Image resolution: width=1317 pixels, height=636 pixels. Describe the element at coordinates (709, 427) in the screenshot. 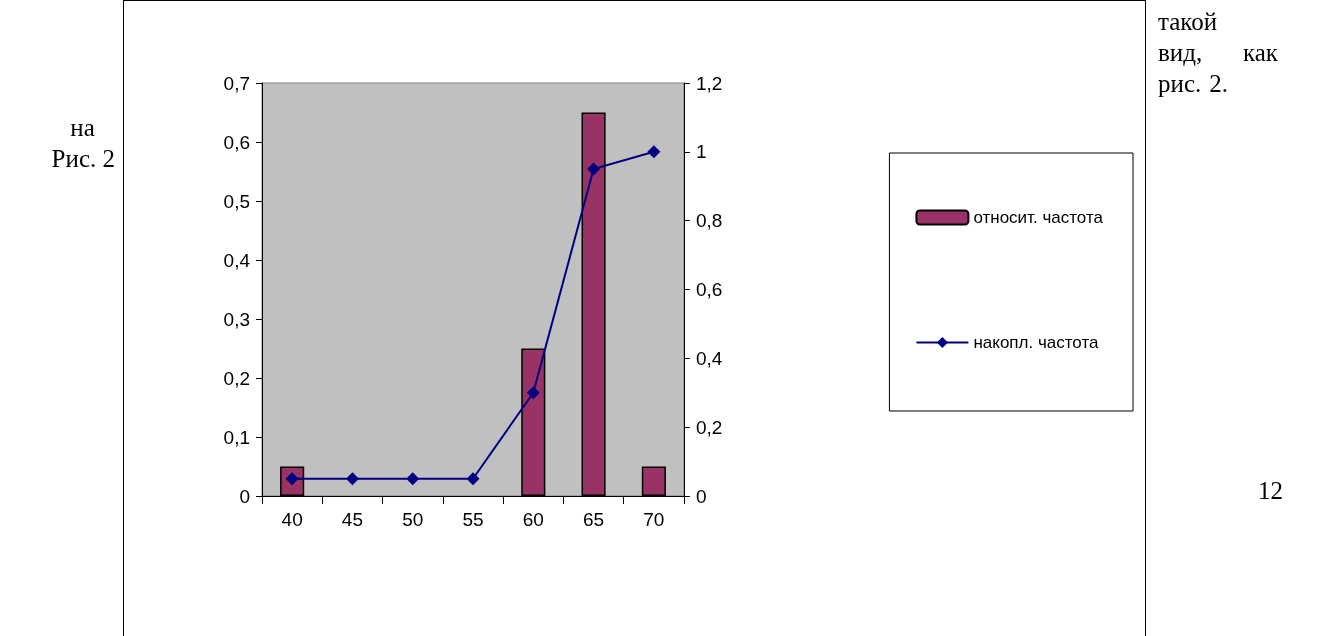

I see `y2-tick-label: 0,2` at that location.